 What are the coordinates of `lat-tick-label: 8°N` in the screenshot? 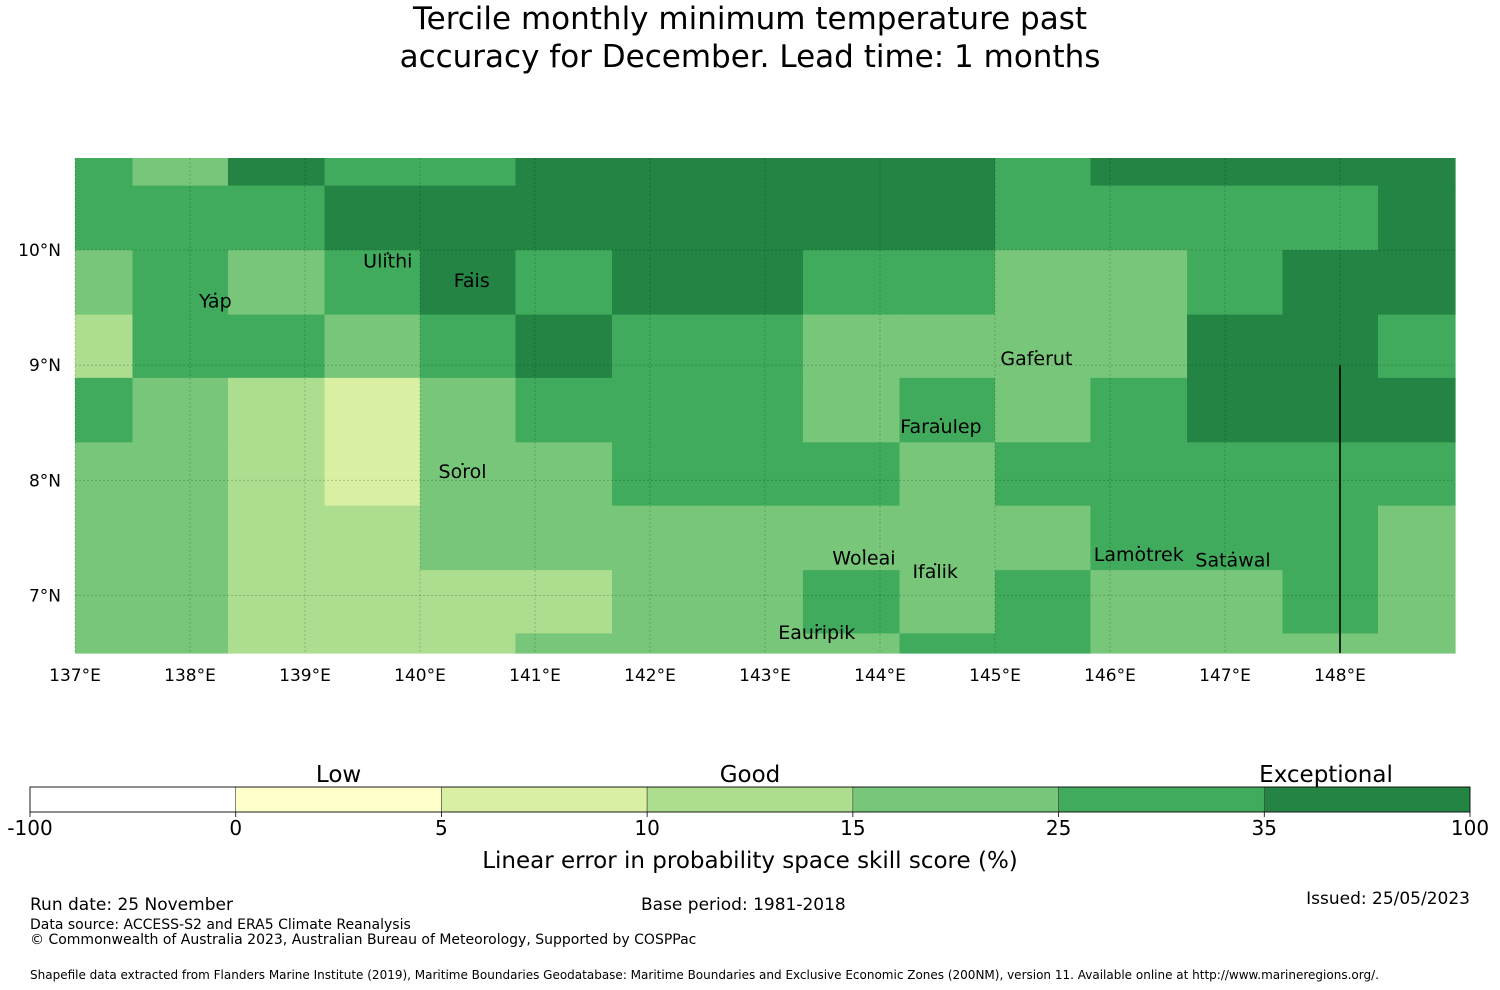 It's located at (45, 481).